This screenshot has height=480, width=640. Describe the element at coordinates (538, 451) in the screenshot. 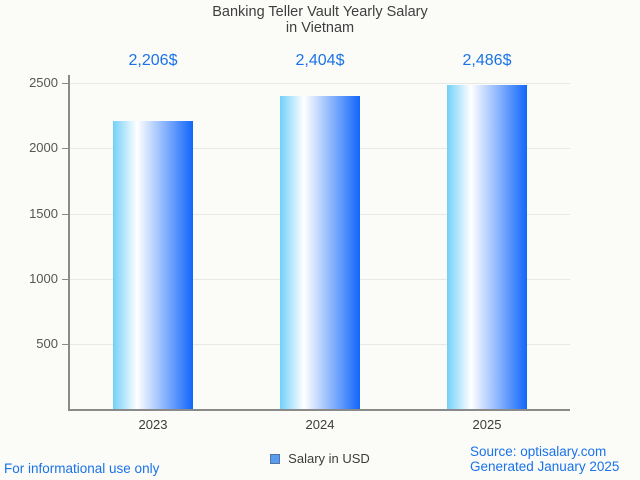

I see `source-text: Source: optisalary.com` at that location.